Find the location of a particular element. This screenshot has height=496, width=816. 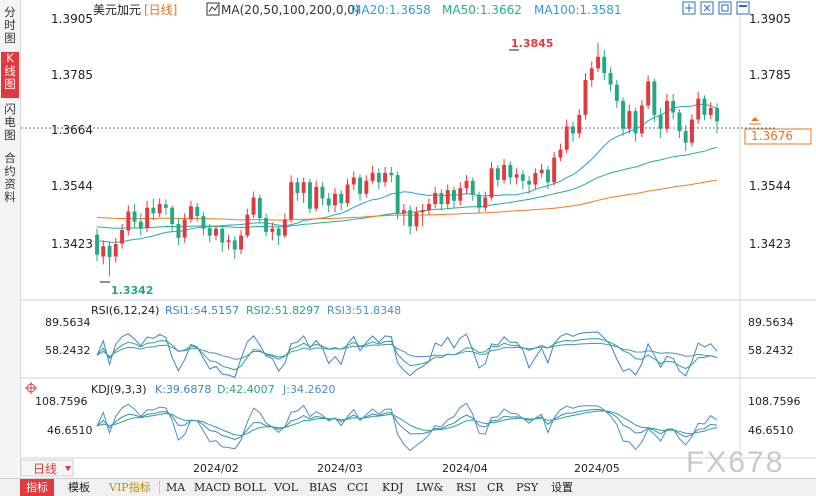

crosshair-icon is located at coordinates (31, 388).